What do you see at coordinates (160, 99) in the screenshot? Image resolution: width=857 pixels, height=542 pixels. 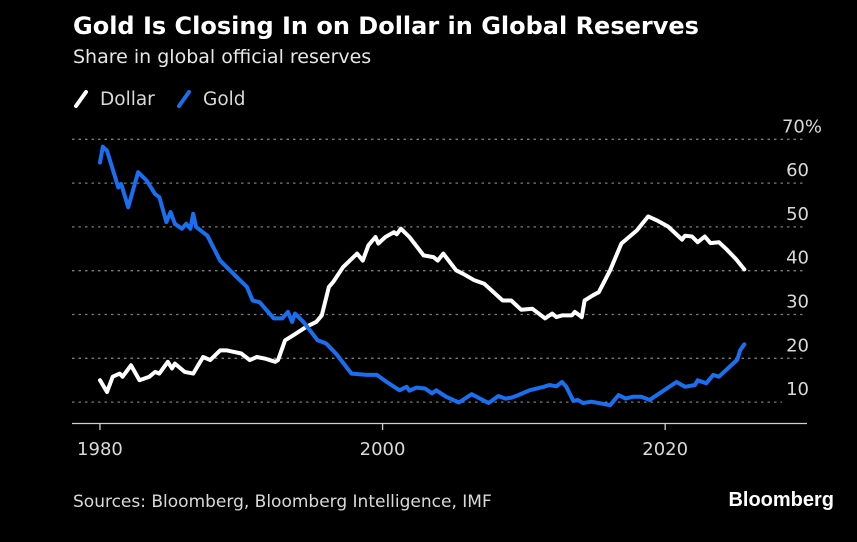 I see `legend: Dollar Gold` at bounding box center [160, 99].